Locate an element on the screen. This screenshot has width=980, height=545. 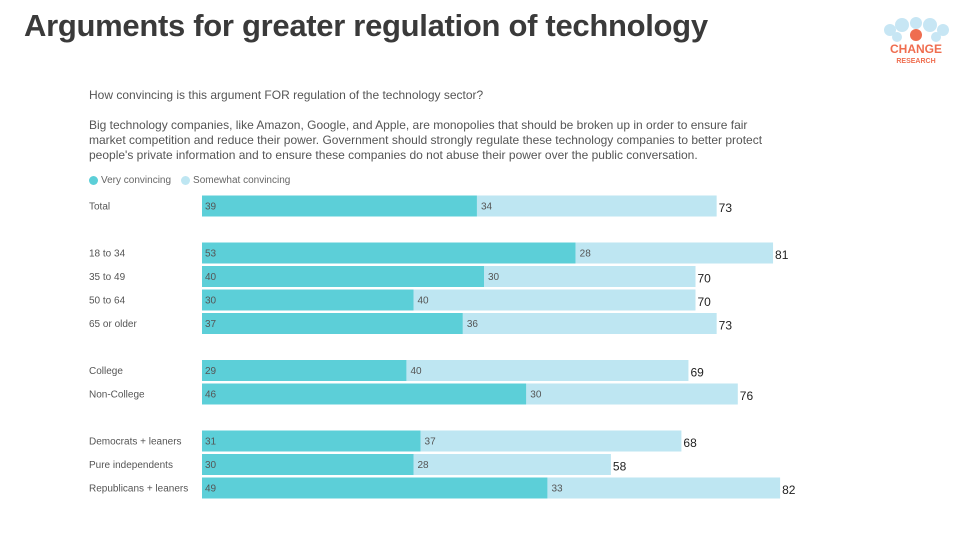
value-label-very: 37 is located at coordinates (211, 324).